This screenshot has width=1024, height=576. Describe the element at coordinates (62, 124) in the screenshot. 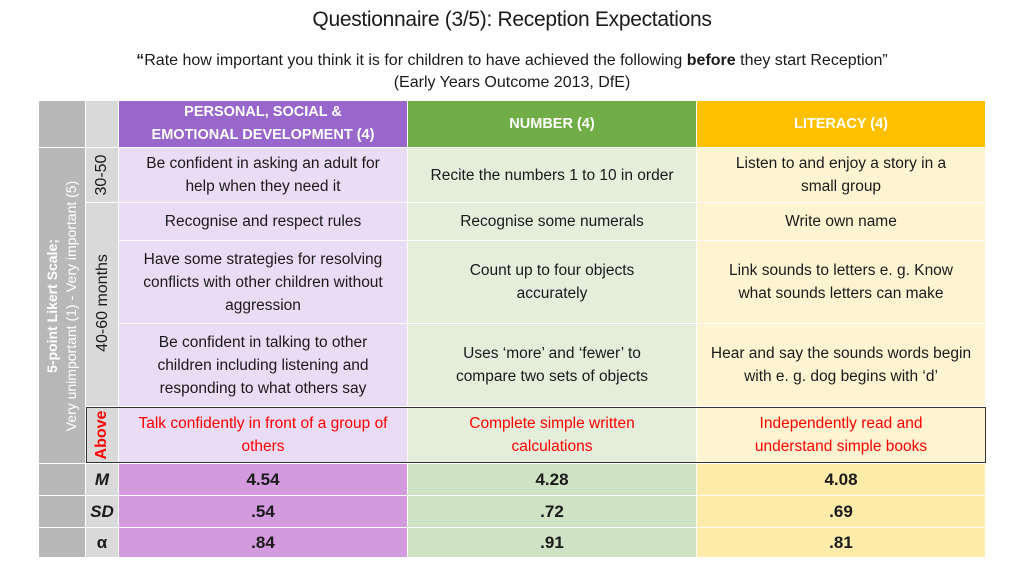

I see `corner-cell` at that location.